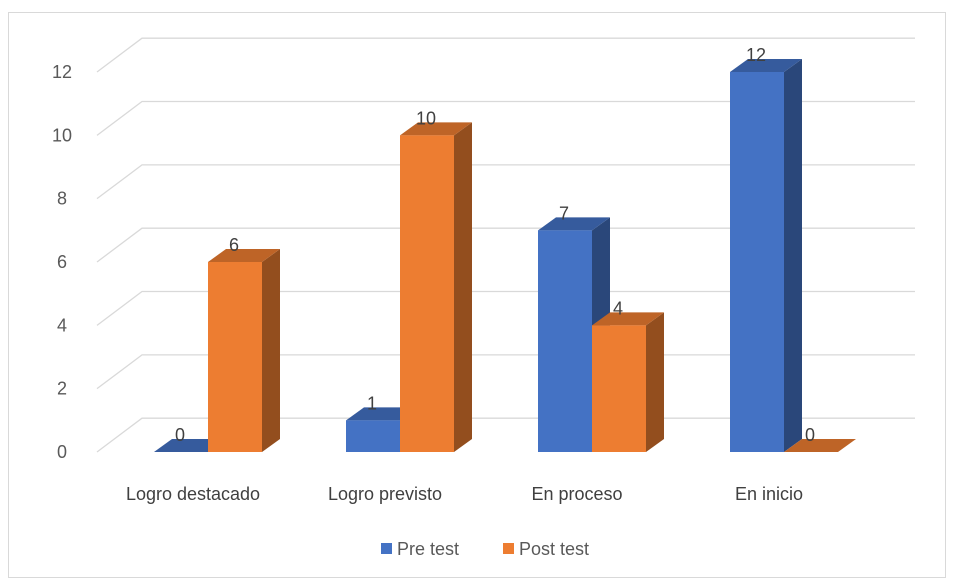 The width and height of the screenshot is (955, 581). What do you see at coordinates (372, 403) in the screenshot?
I see `data-label-pre-test-logro-previsto: 1` at bounding box center [372, 403].